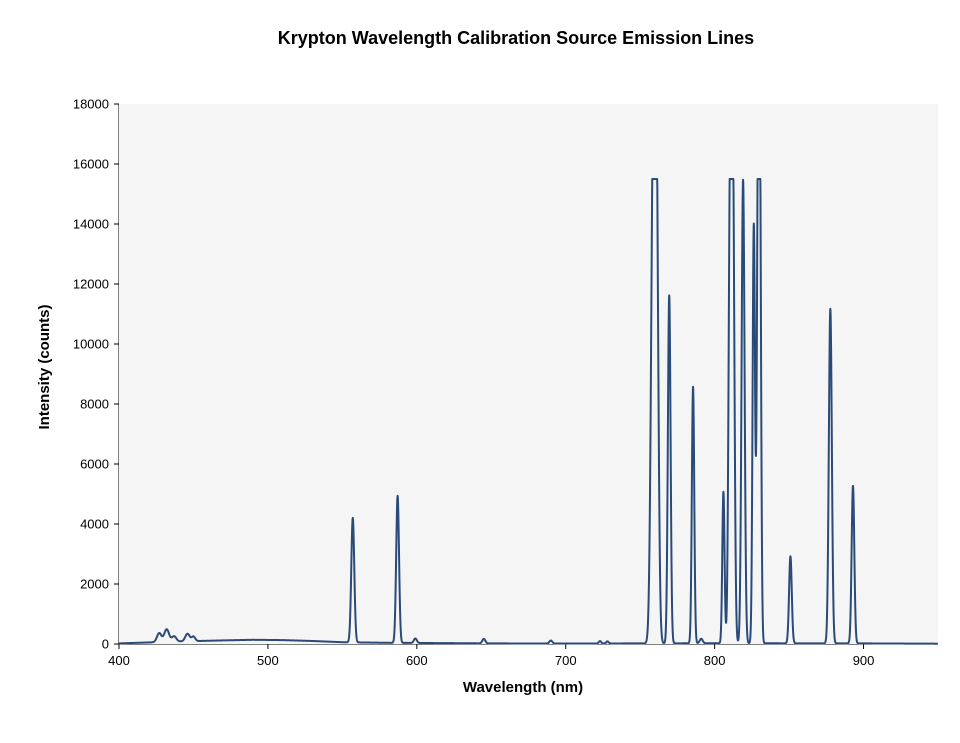 The image size is (960, 743). What do you see at coordinates (44, 366) in the screenshot?
I see `y-axis-label: Intensity (counts)` at bounding box center [44, 366].